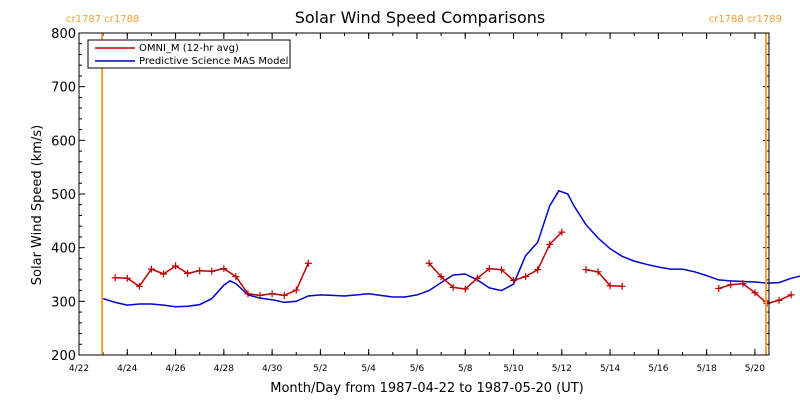 The height and width of the screenshot is (400, 800). What do you see at coordinates (63, 249) in the screenshot?
I see `y-tick-label: 400` at bounding box center [63, 249].